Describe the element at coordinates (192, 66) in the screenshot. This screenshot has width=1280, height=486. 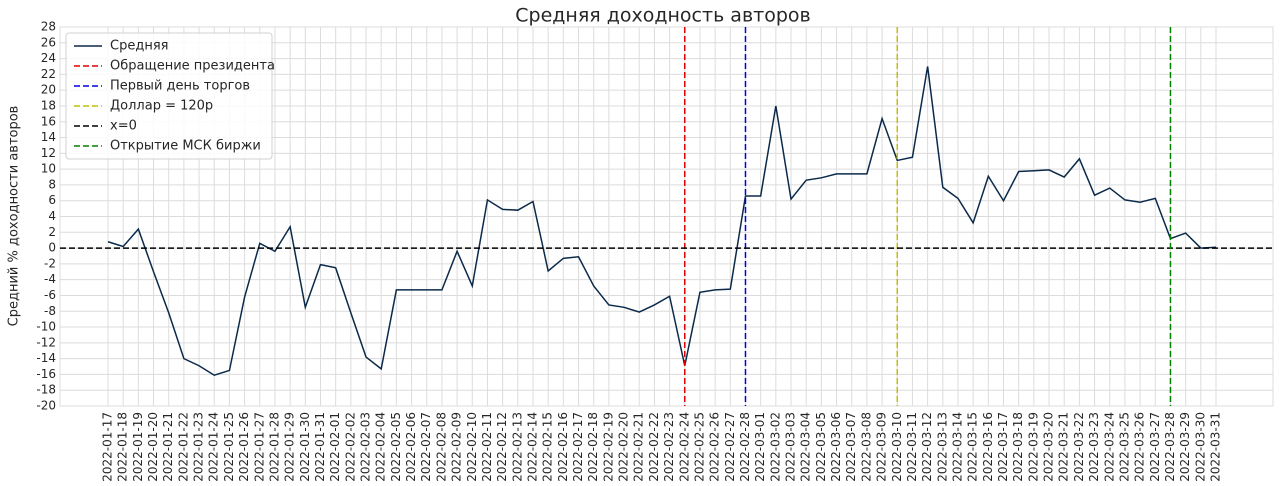
I see `legend-label: Обращение президента` at that location.